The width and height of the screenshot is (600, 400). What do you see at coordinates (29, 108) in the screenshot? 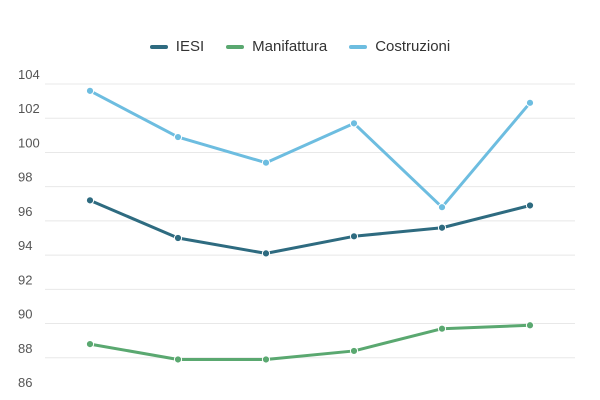
I see `y-tick-label-102: 102` at bounding box center [29, 108].